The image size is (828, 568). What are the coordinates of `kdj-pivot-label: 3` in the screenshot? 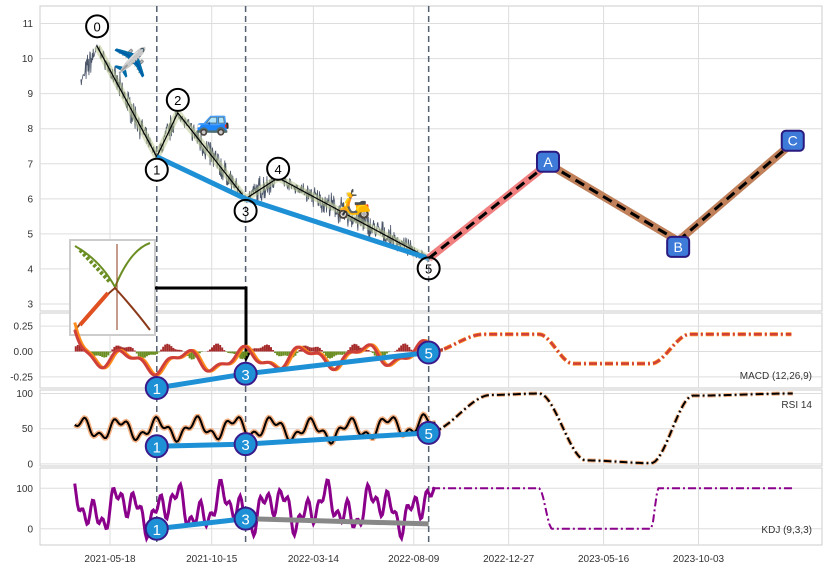 It's located at (245, 520).